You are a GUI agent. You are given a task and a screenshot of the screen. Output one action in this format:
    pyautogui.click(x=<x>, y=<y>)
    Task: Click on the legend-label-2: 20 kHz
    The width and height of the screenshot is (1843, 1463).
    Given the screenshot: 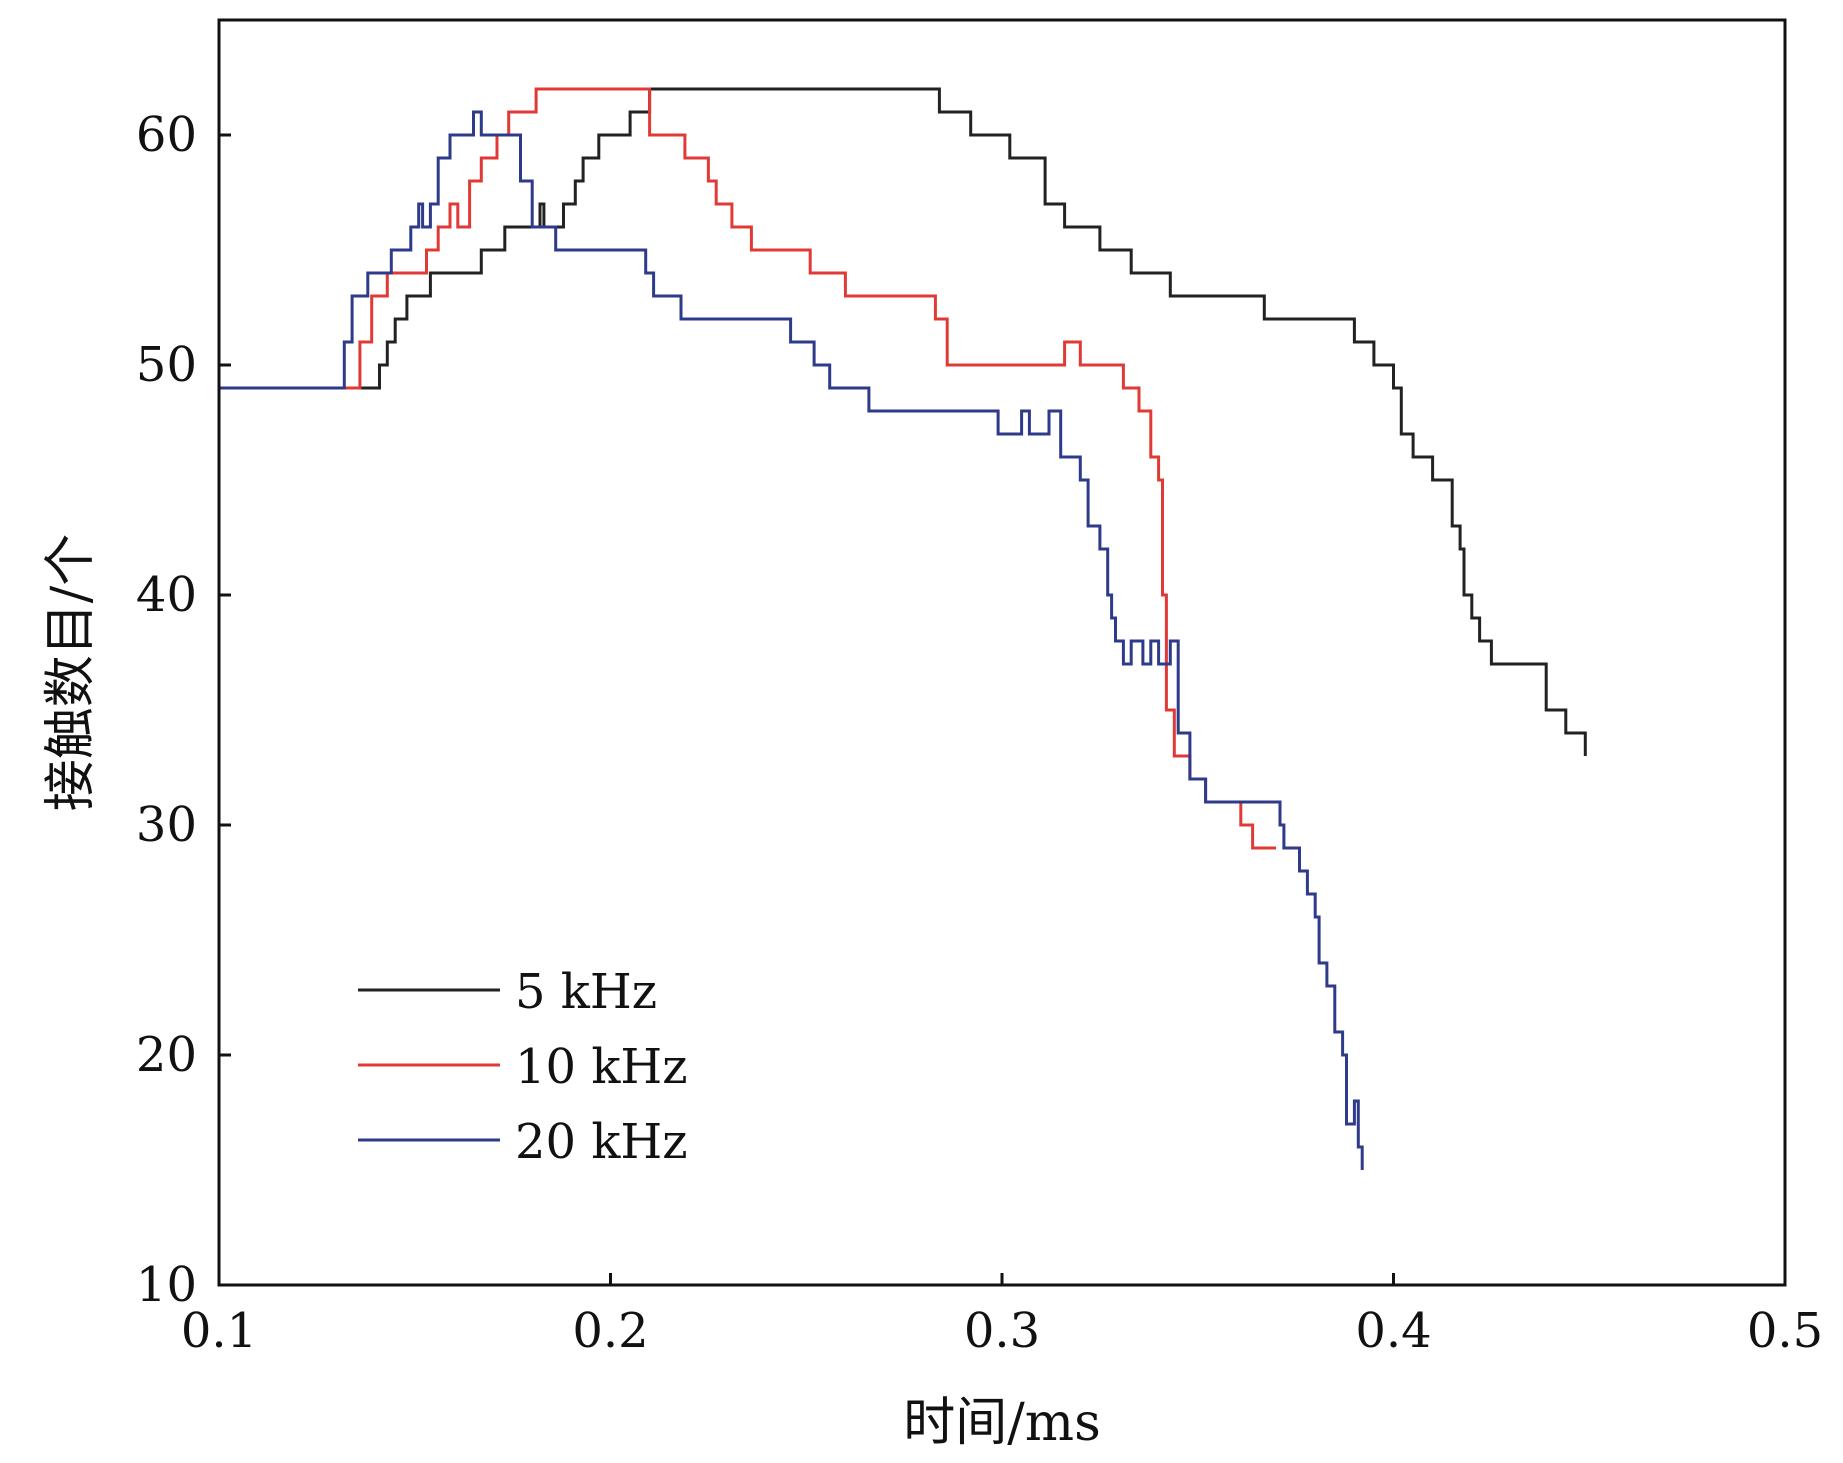 What is the action you would take?
    pyautogui.click(x=601, y=1142)
    